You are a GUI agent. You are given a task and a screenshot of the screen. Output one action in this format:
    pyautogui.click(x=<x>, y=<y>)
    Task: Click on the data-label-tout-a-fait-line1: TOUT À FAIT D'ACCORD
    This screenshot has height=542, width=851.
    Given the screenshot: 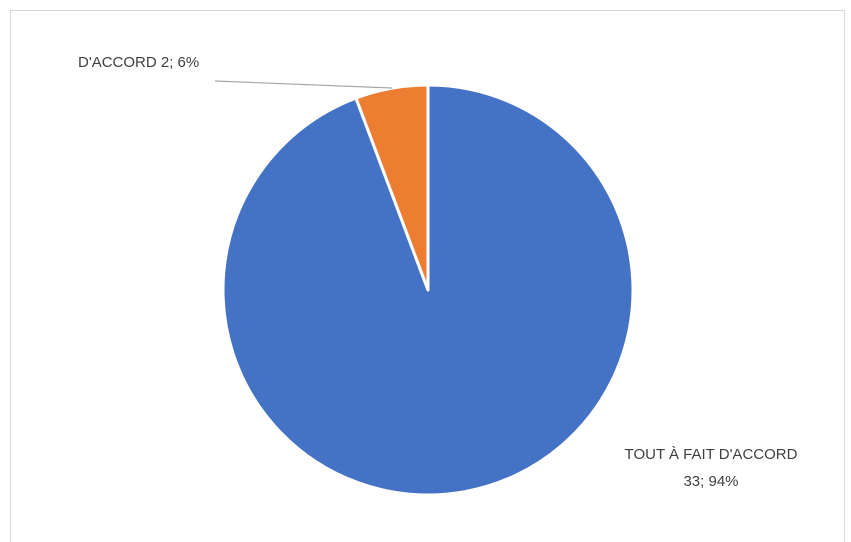 What is the action you would take?
    pyautogui.click(x=711, y=454)
    